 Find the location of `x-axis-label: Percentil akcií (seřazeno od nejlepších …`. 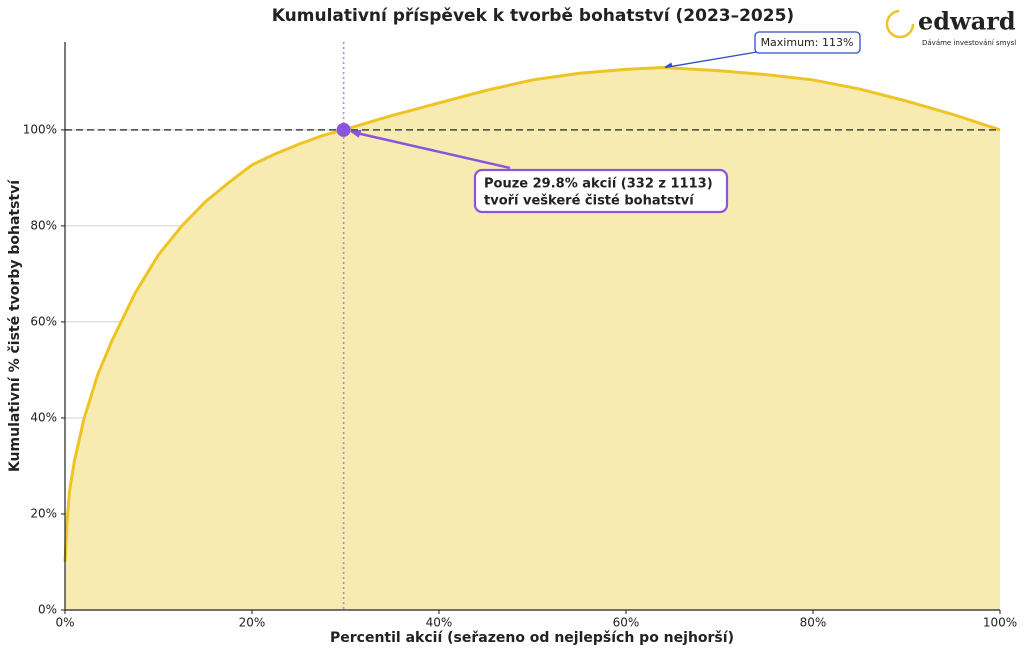

x-axis-label: Percentil akcií (seřazeno od nejlepších … is located at coordinates (532, 638).